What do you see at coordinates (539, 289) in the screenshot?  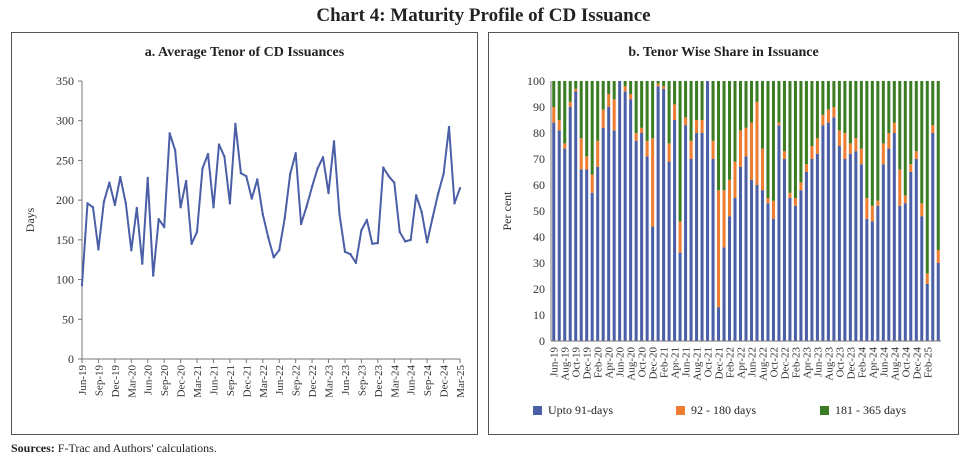 I see `y-tick-label: 20` at bounding box center [539, 289].